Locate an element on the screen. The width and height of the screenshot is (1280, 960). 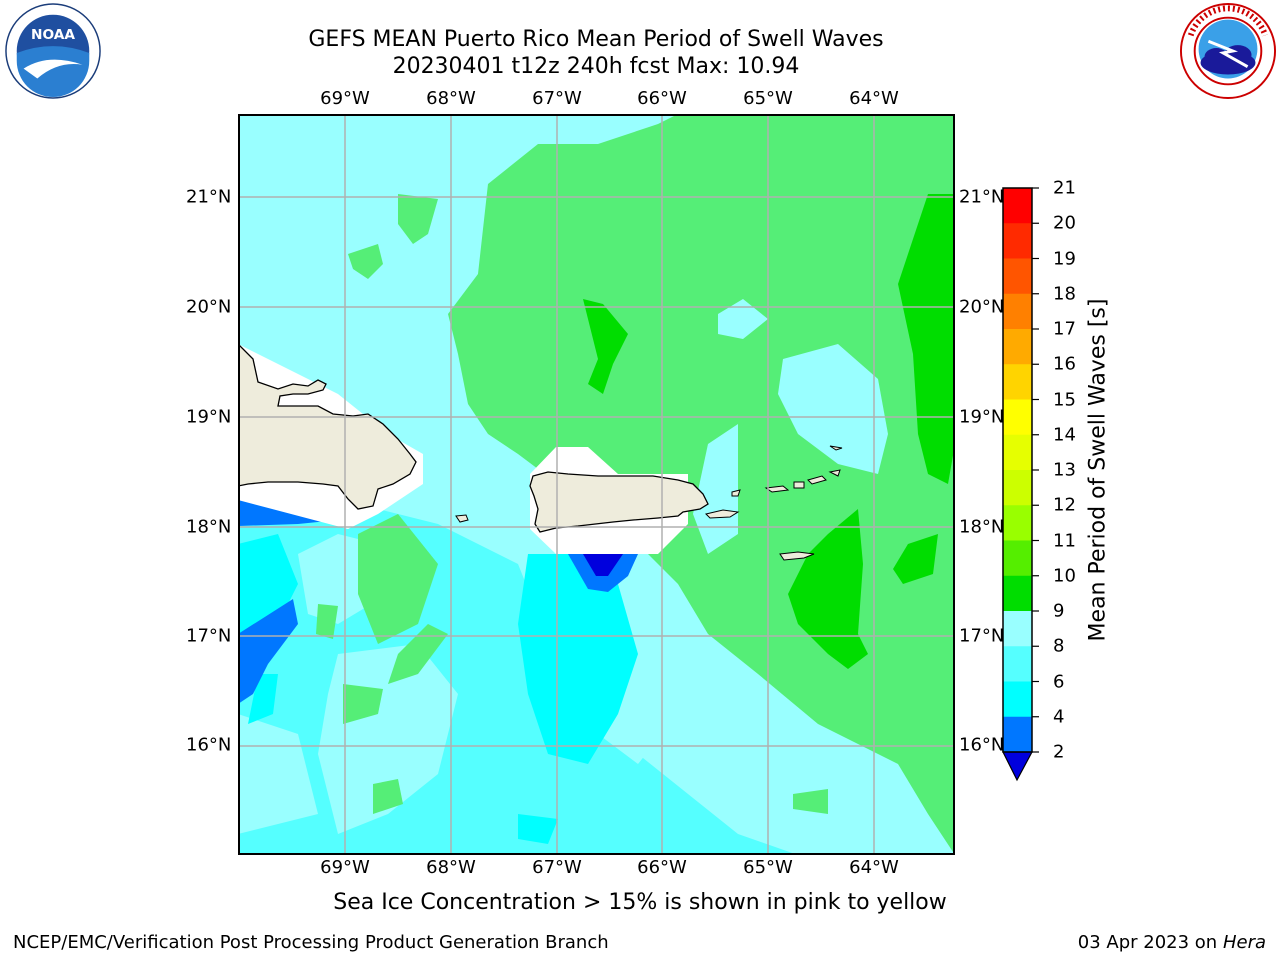
colorbar-tick-label: 18 is located at coordinates (1064, 294).